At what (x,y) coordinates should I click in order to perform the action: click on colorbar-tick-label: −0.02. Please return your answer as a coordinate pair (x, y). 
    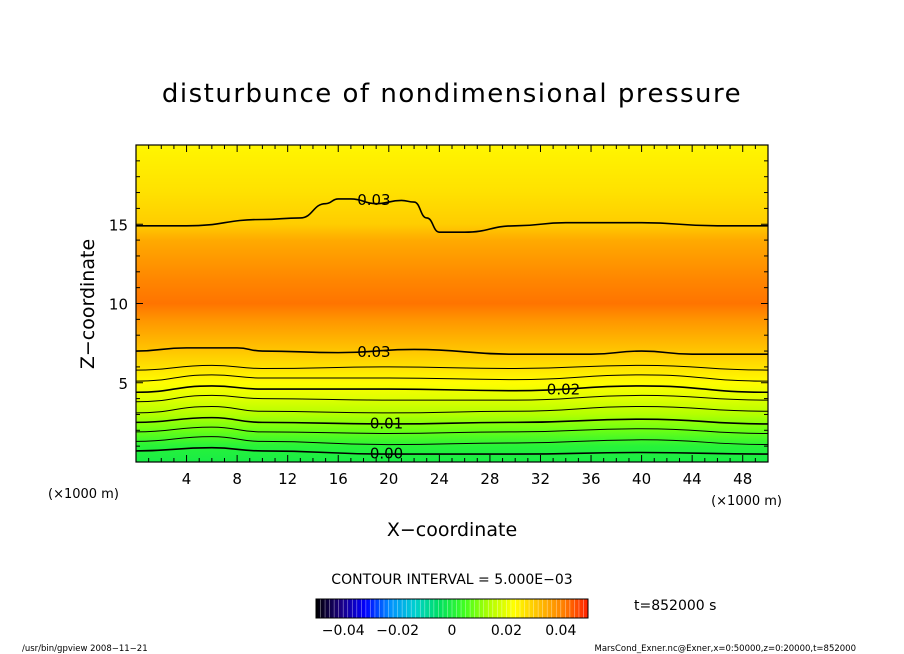
    Looking at the image, I should click on (397, 631).